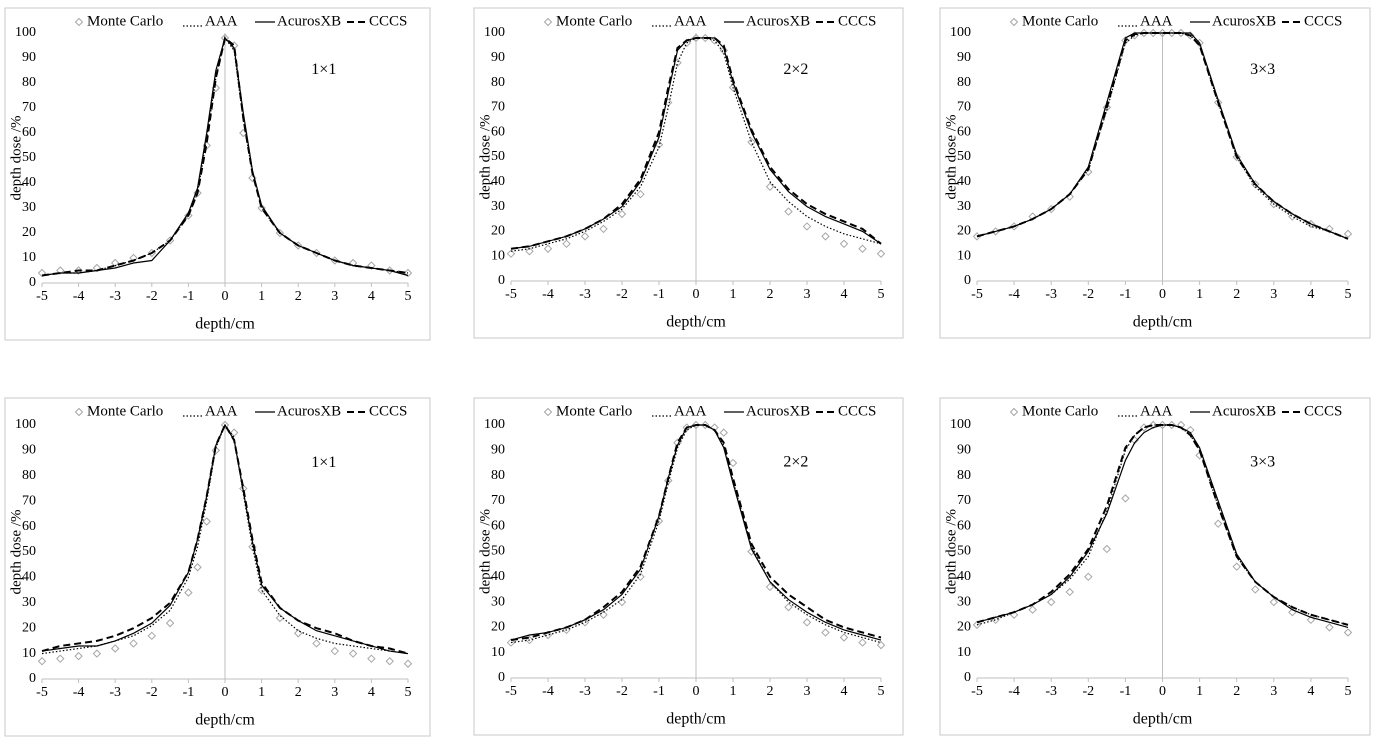  I want to click on x-tick-label: 0, so click(1162, 691).